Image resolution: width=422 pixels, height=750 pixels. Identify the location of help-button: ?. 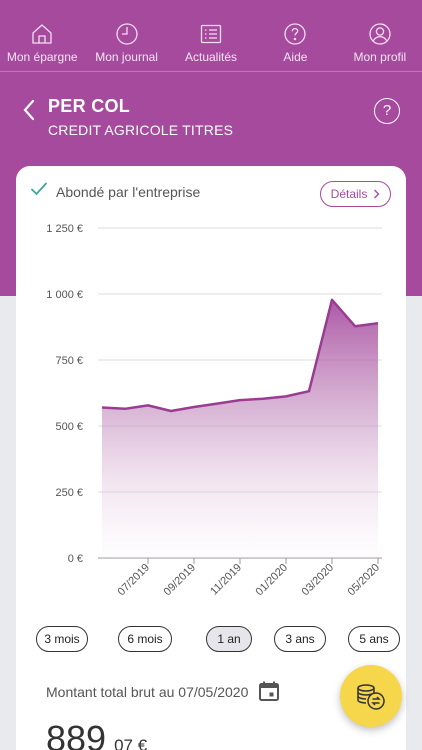
(387, 111).